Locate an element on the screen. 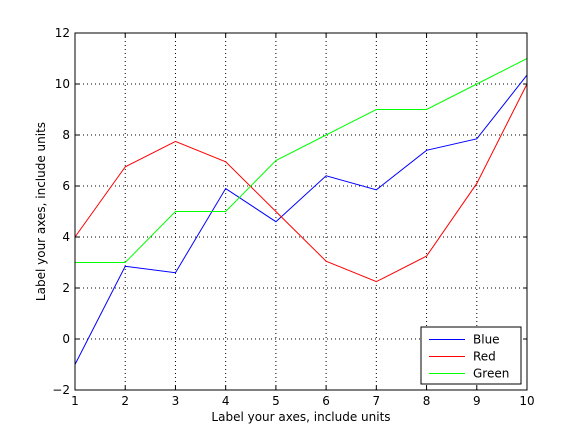 This screenshot has width=582, height=438. y-tick-label: −2 is located at coordinates (61, 390).